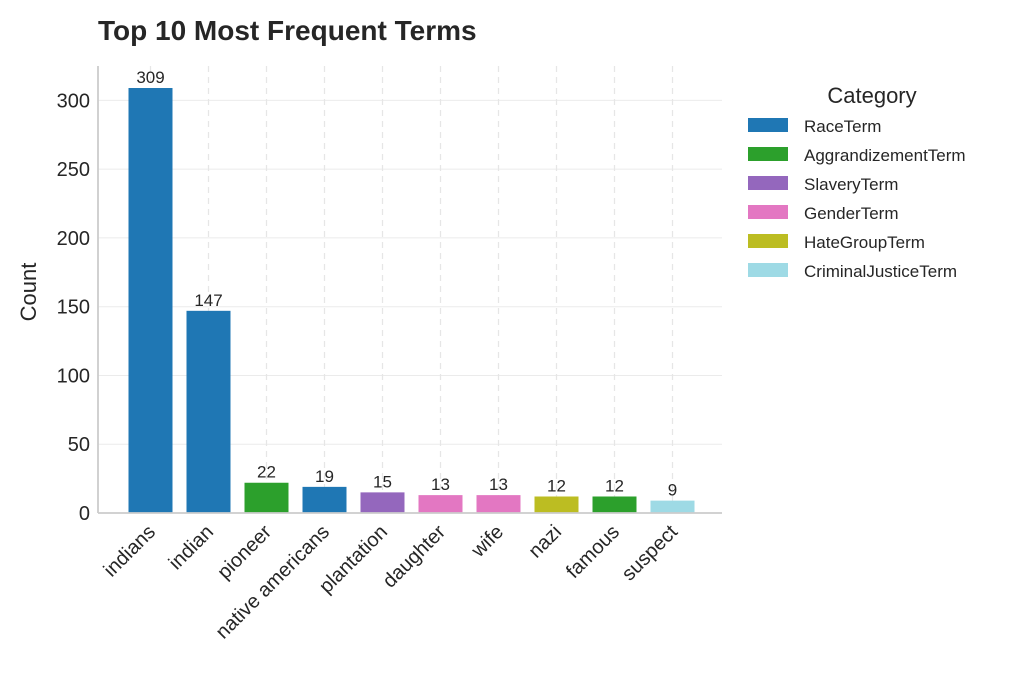  I want to click on y-tick-label: 200, so click(73, 239).